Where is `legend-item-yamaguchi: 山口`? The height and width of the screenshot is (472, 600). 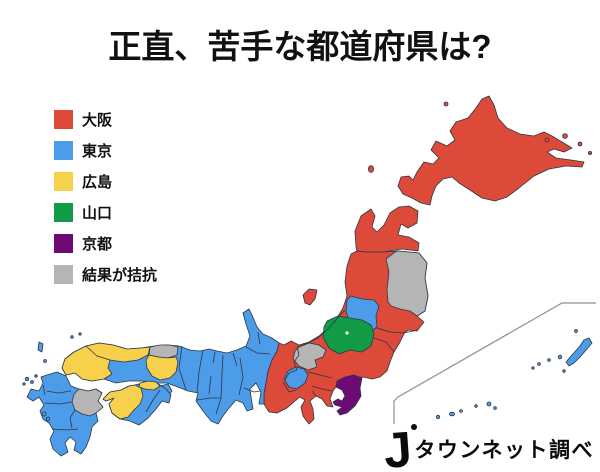
legend-item-yamaguchi: 山口 is located at coordinates (105, 212).